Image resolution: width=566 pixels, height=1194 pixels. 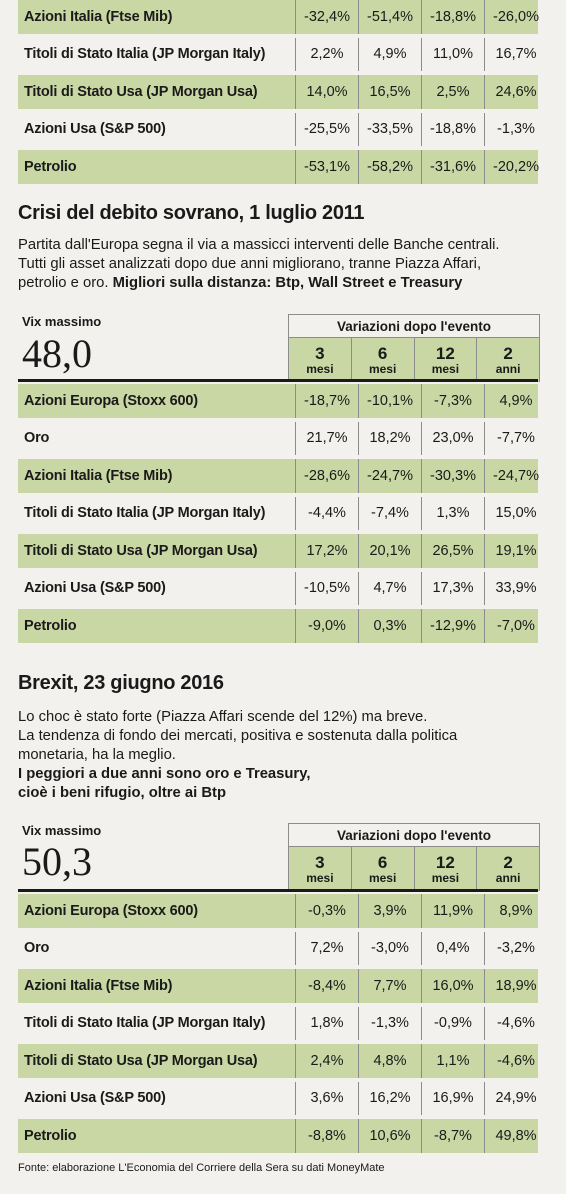 I want to click on table-row: Oro 21,7% 18,2% 23,0% -7,7%, so click(x=278, y=438).